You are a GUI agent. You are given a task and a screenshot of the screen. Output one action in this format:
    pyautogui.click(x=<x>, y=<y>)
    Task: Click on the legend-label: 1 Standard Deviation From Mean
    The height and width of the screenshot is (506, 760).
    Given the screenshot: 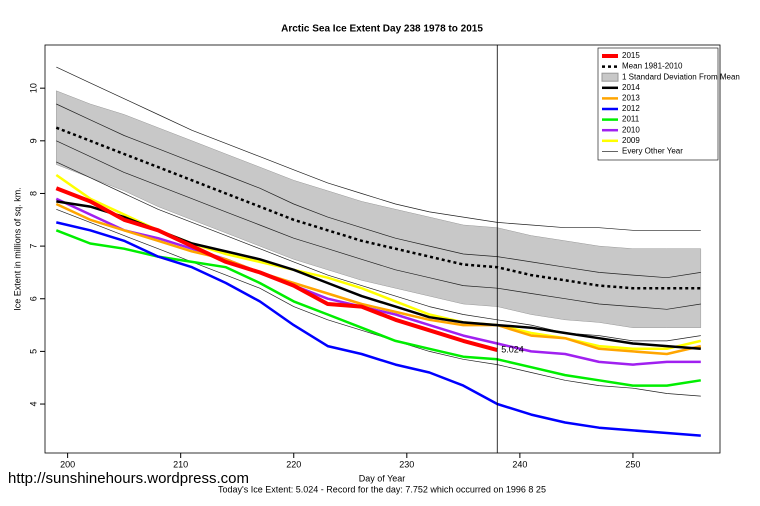 What is the action you would take?
    pyautogui.click(x=681, y=76)
    